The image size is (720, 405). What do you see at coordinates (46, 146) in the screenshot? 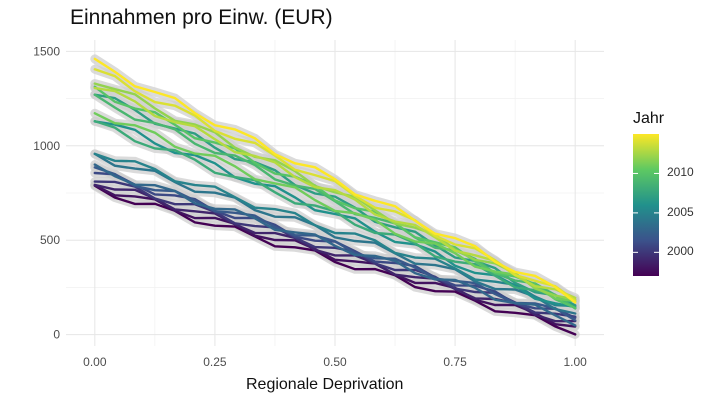
I see `y-tick-label: 1000` at bounding box center [46, 146].